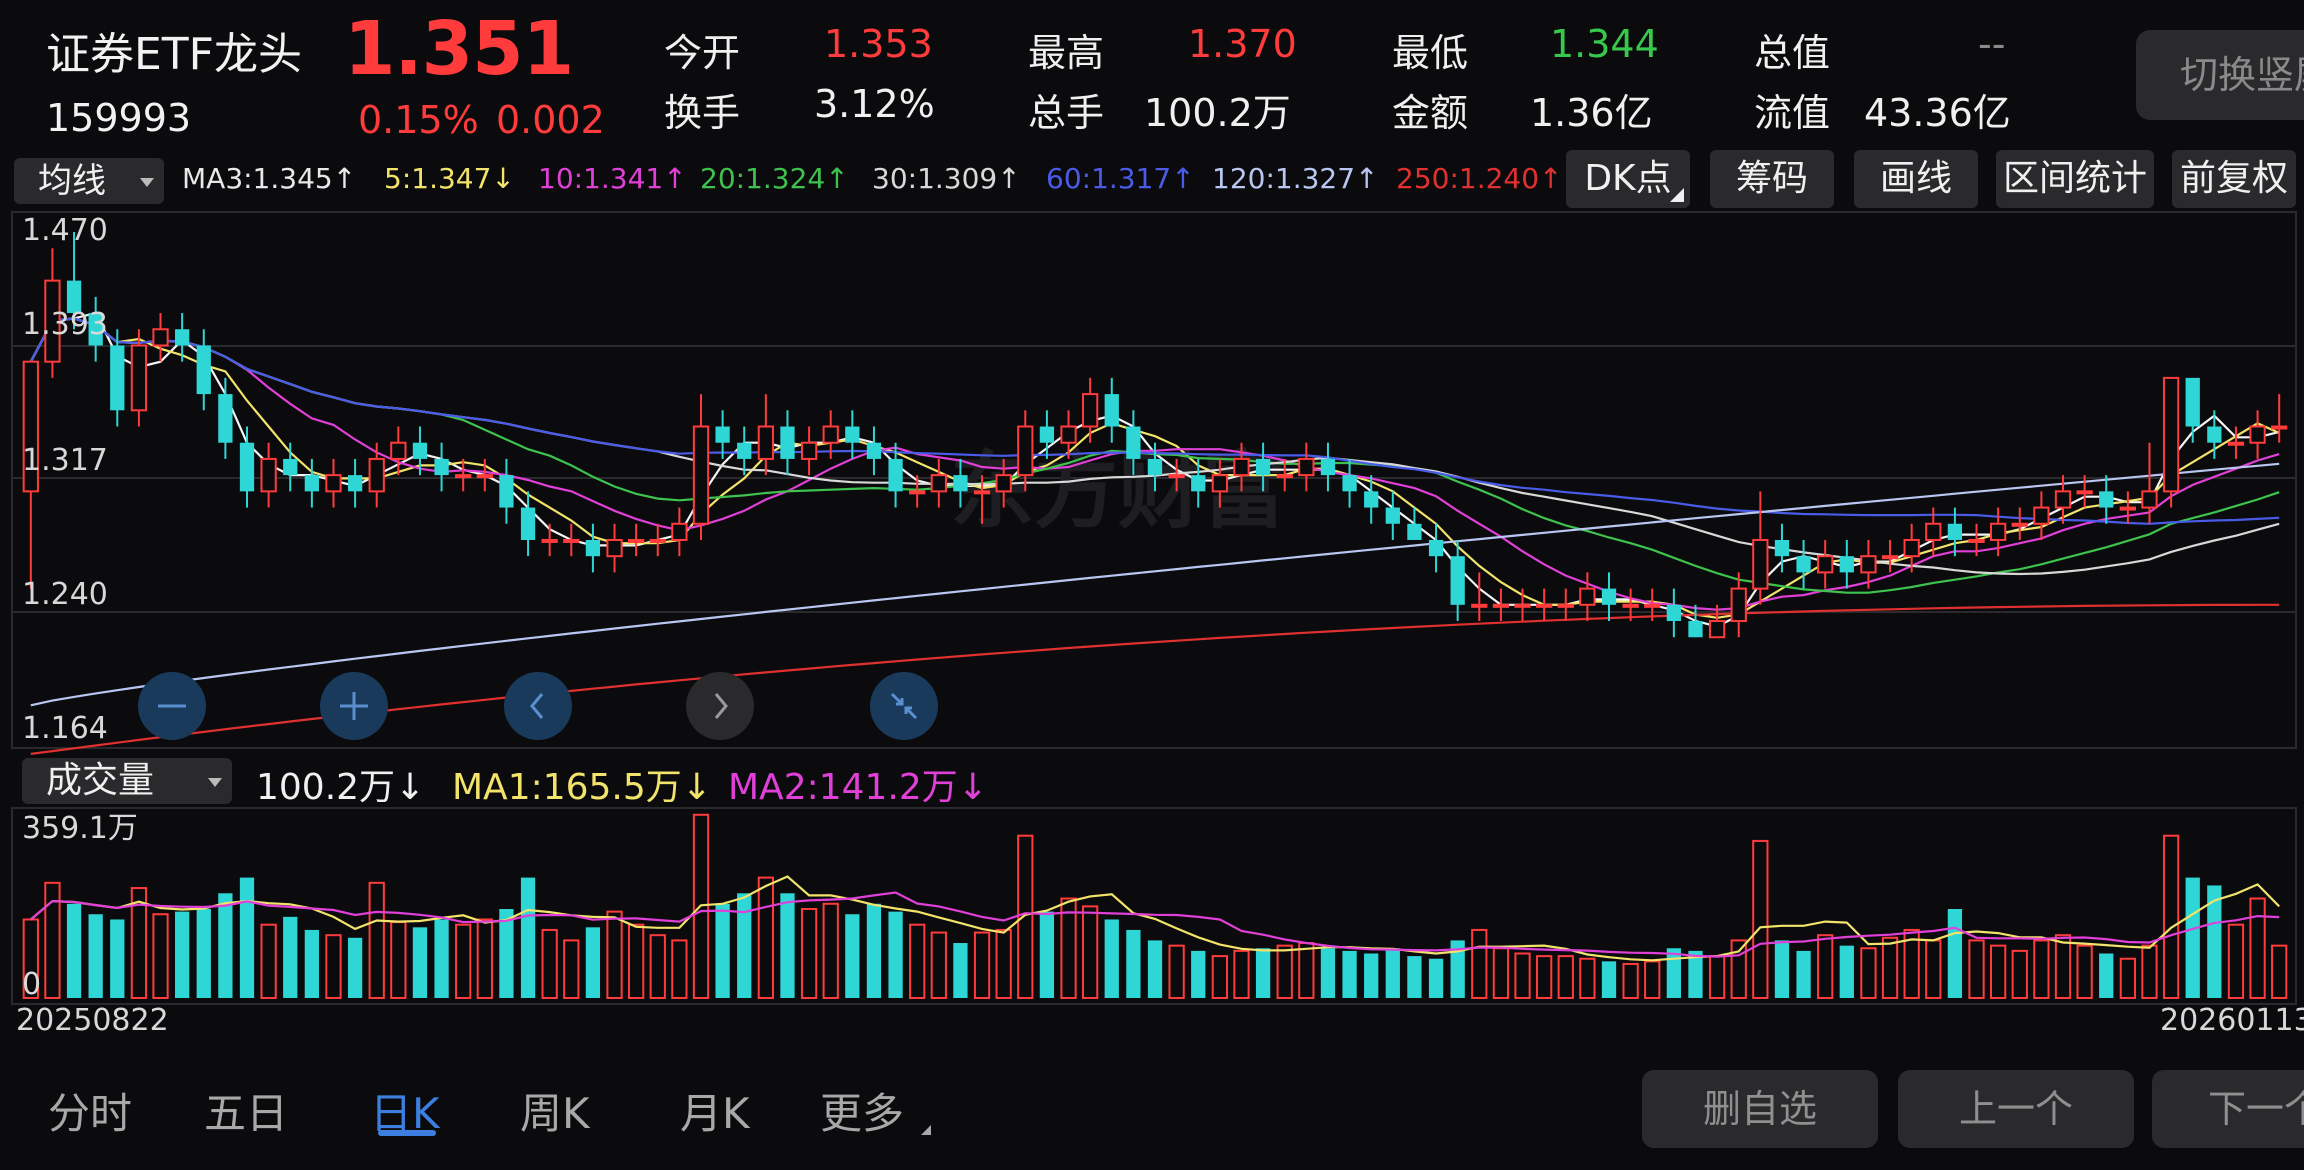  What do you see at coordinates (550, 120) in the screenshot?
I see `change-amount: 0.002` at bounding box center [550, 120].